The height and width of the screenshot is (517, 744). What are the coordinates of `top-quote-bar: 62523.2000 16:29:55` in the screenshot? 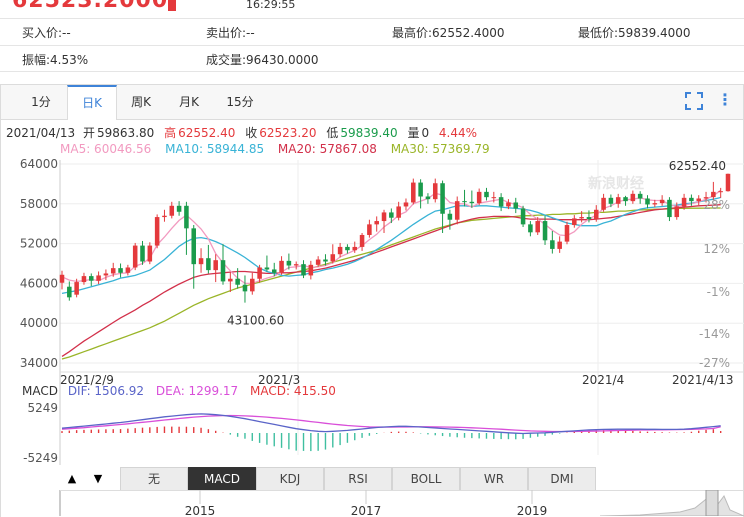 It's located at (372, 8).